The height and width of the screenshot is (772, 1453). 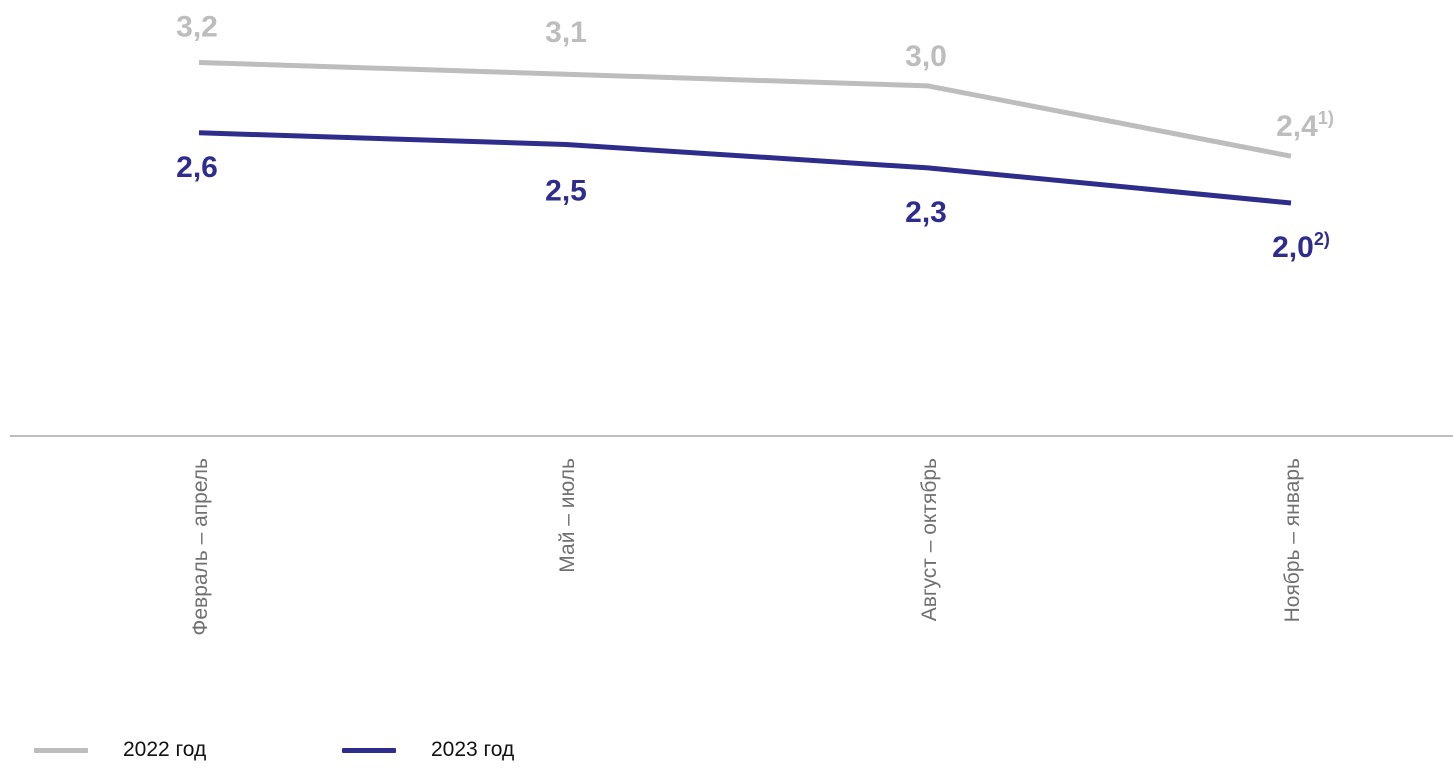 I want to click on data-label-value: 2,6, so click(x=197, y=167).